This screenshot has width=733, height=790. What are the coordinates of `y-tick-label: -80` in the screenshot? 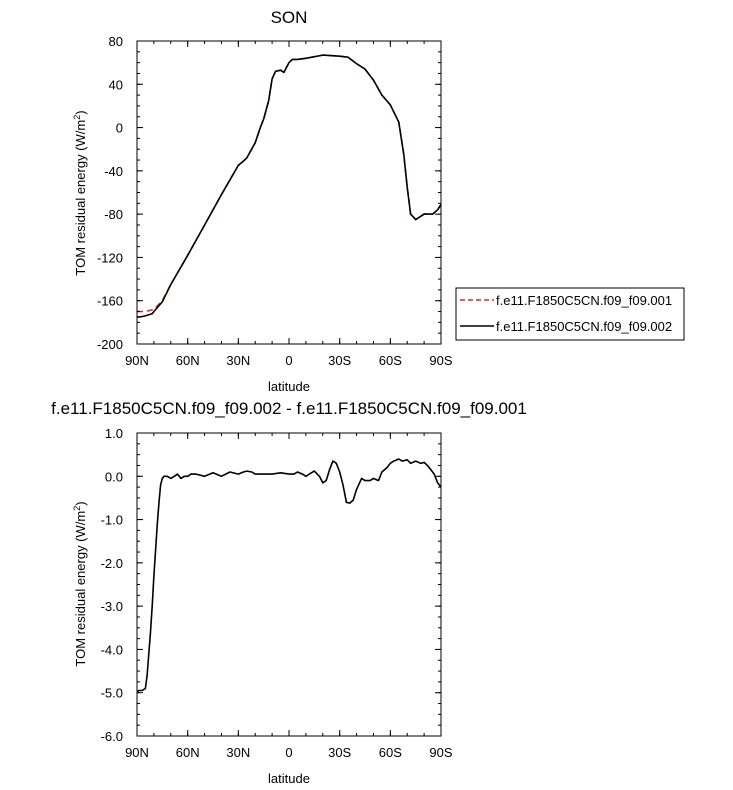 It's located at (113, 214).